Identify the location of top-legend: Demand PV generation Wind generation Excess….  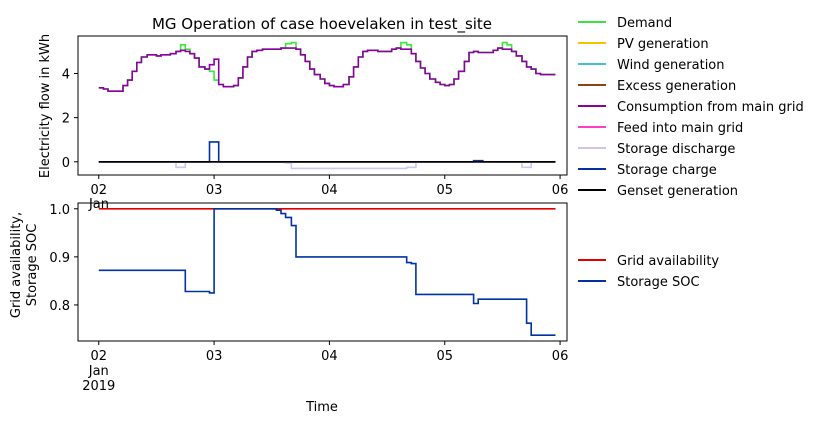
(691, 107).